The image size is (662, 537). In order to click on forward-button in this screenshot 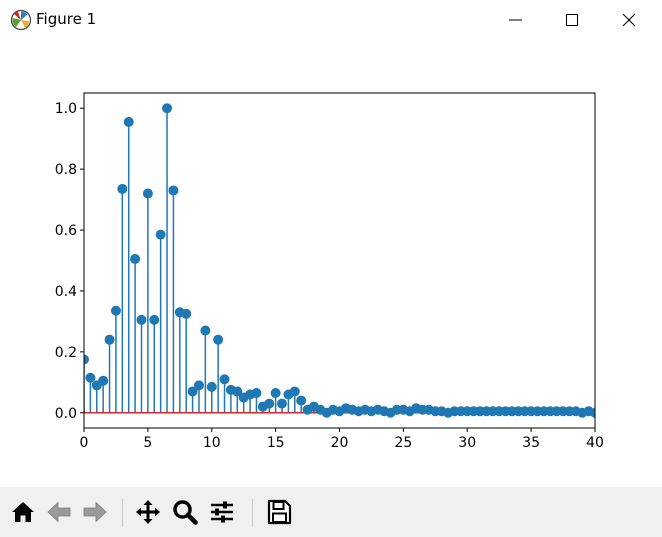, I will do `click(95, 512)`.